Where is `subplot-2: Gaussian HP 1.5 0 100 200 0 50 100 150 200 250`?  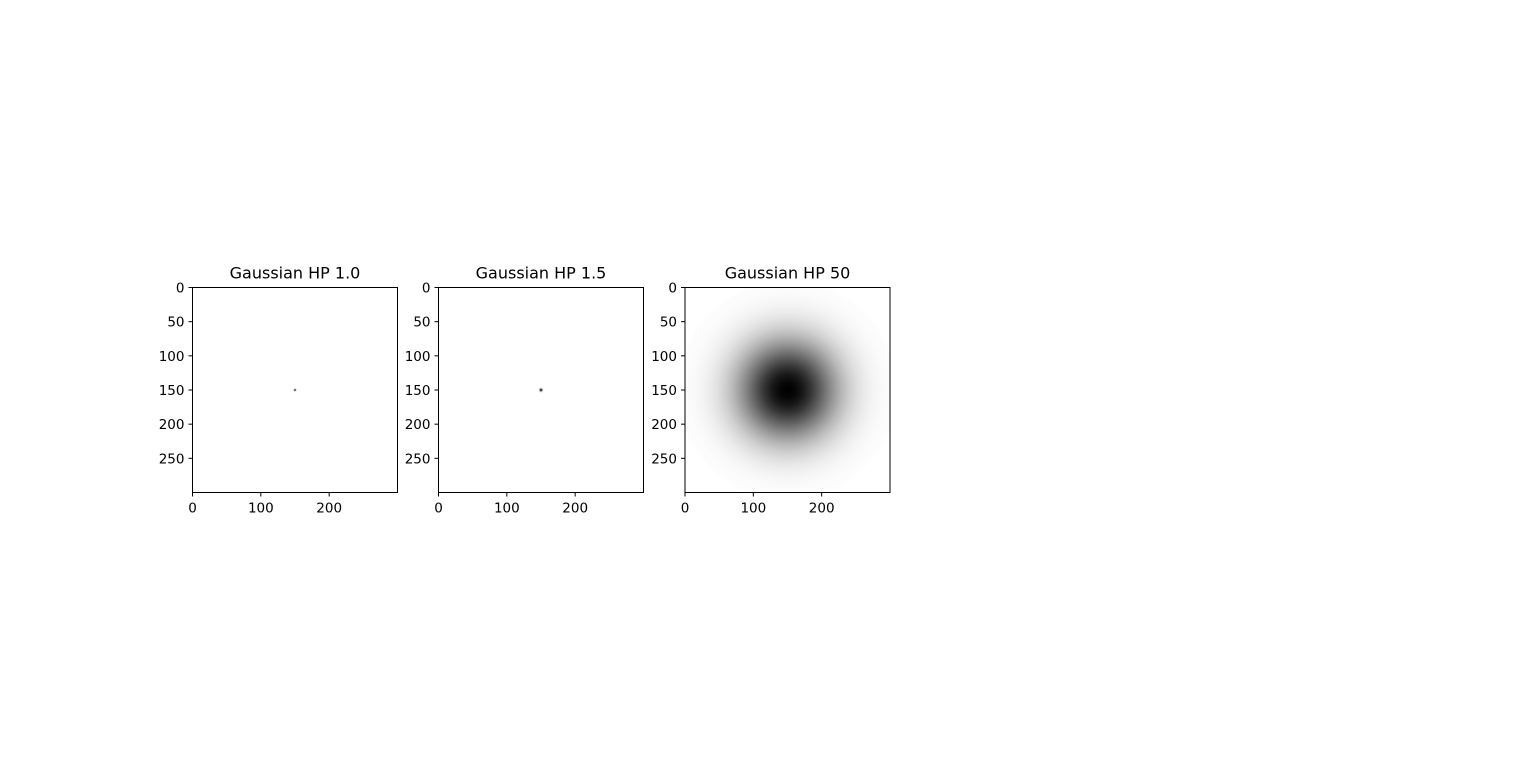 subplot-2: Gaussian HP 1.5 0 100 200 0 50 100 150 200 250 is located at coordinates (524, 390).